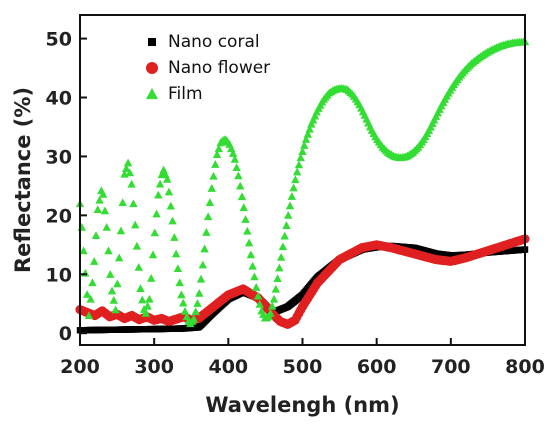  What do you see at coordinates (451, 367) in the screenshot?
I see `x-tick-label: 700` at bounding box center [451, 367].